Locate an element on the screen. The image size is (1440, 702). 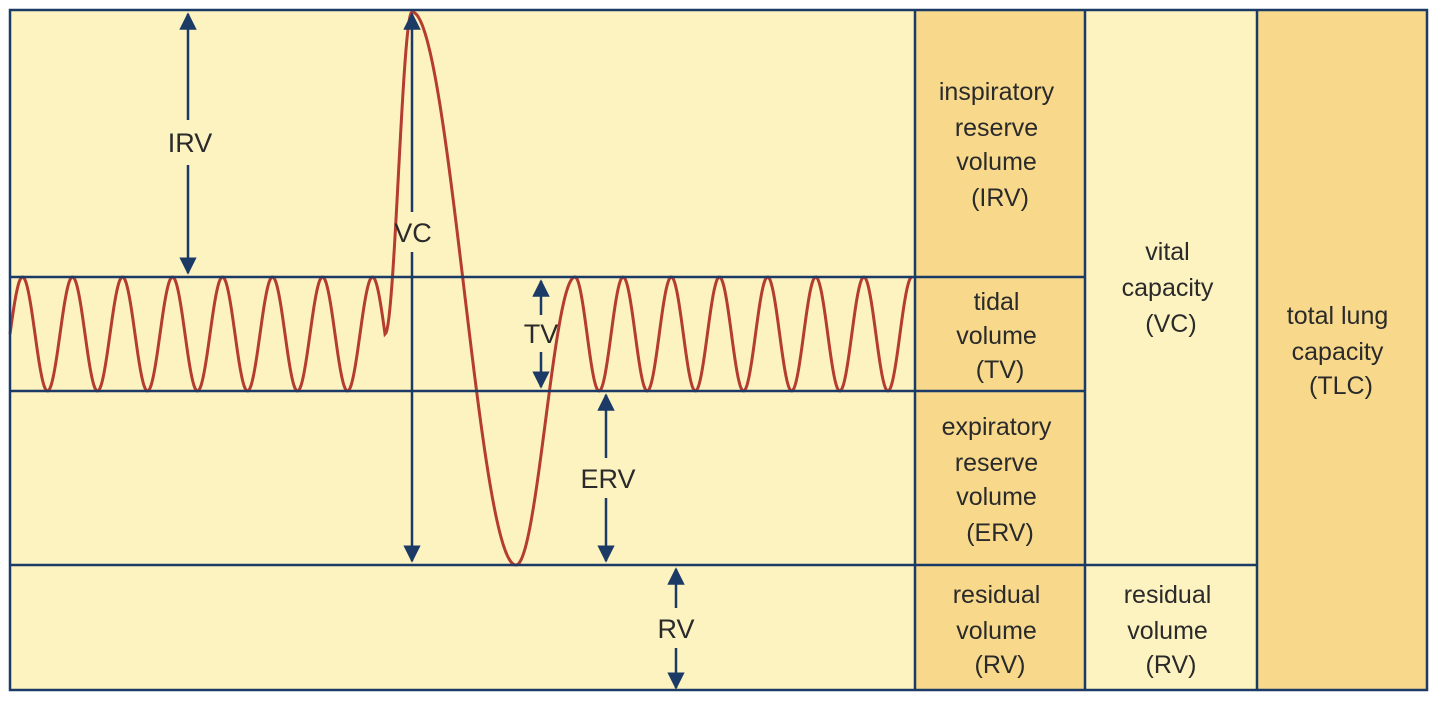
capacity-column is located at coordinates (1171, 350).